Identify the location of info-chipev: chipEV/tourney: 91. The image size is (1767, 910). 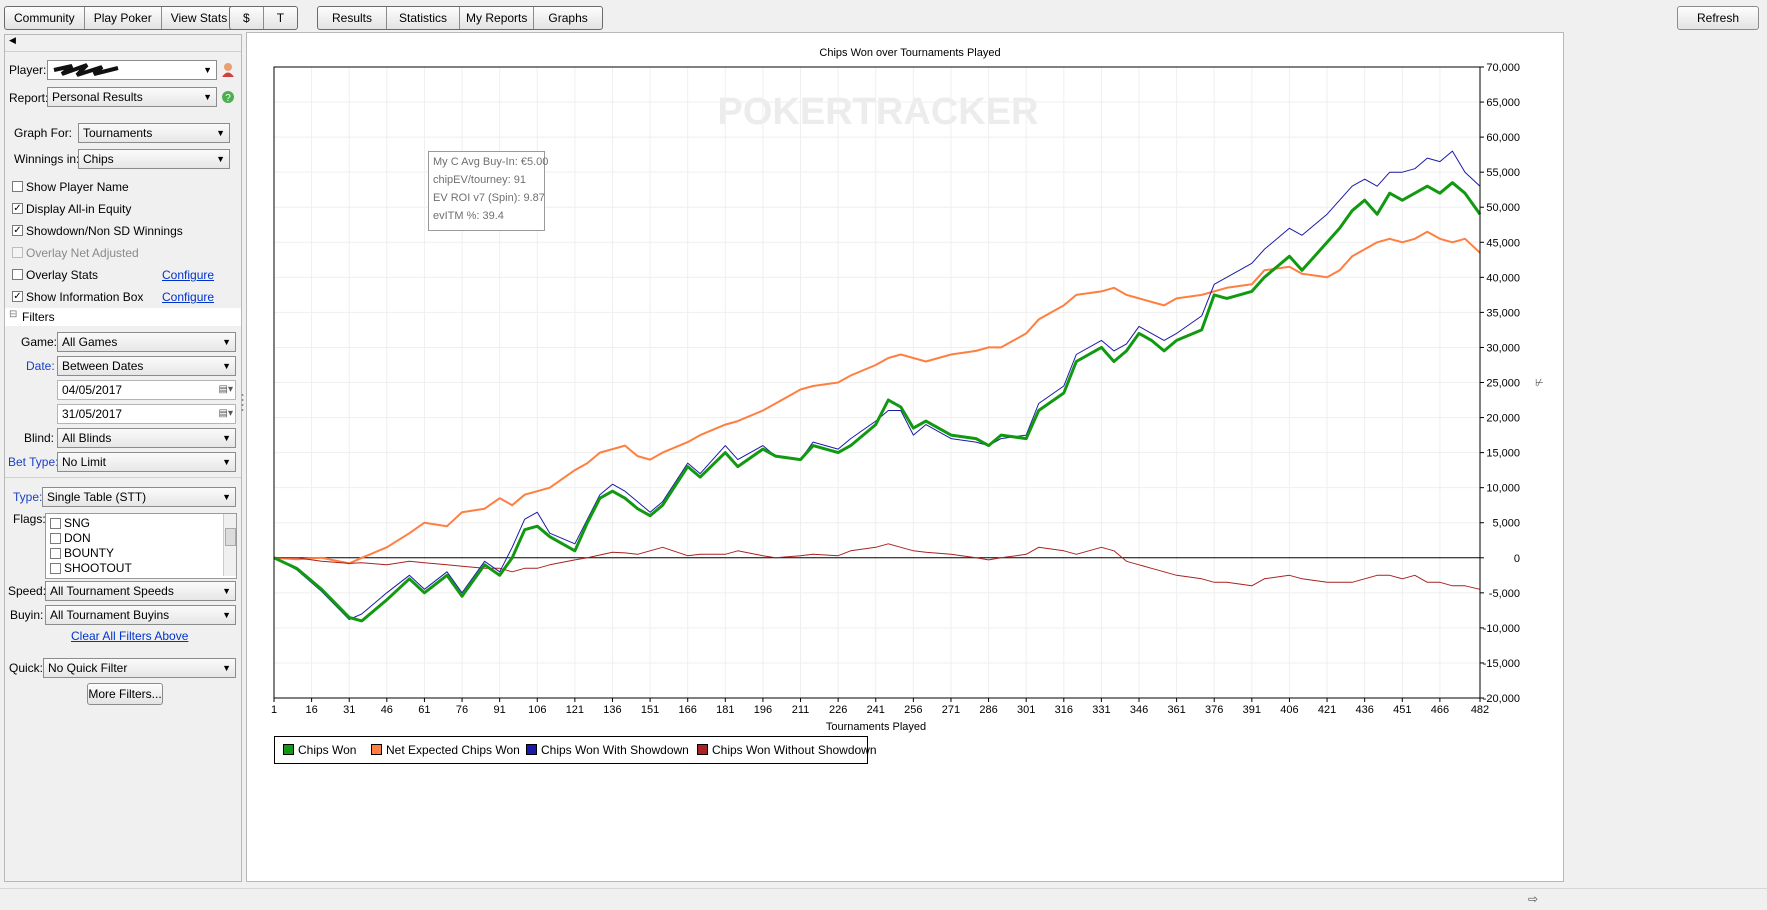
(479, 180).